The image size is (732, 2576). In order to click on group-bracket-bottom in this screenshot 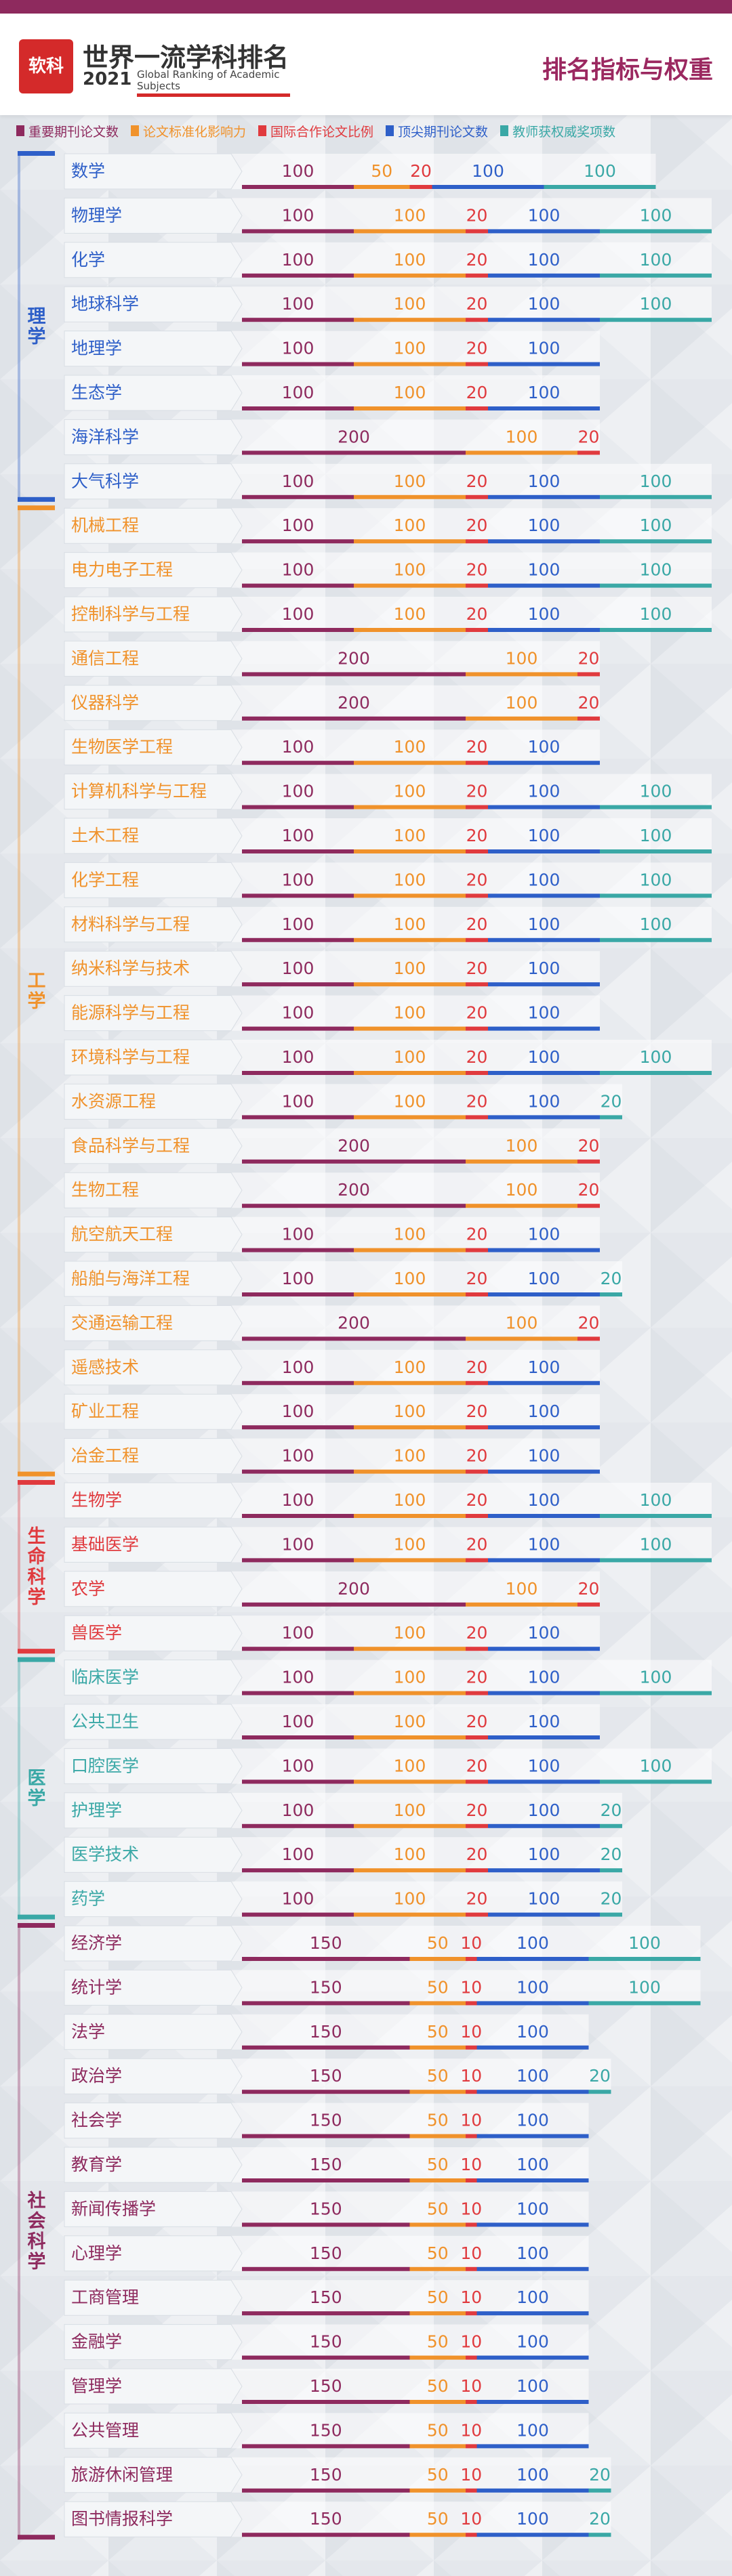, I will do `click(37, 1474)`.